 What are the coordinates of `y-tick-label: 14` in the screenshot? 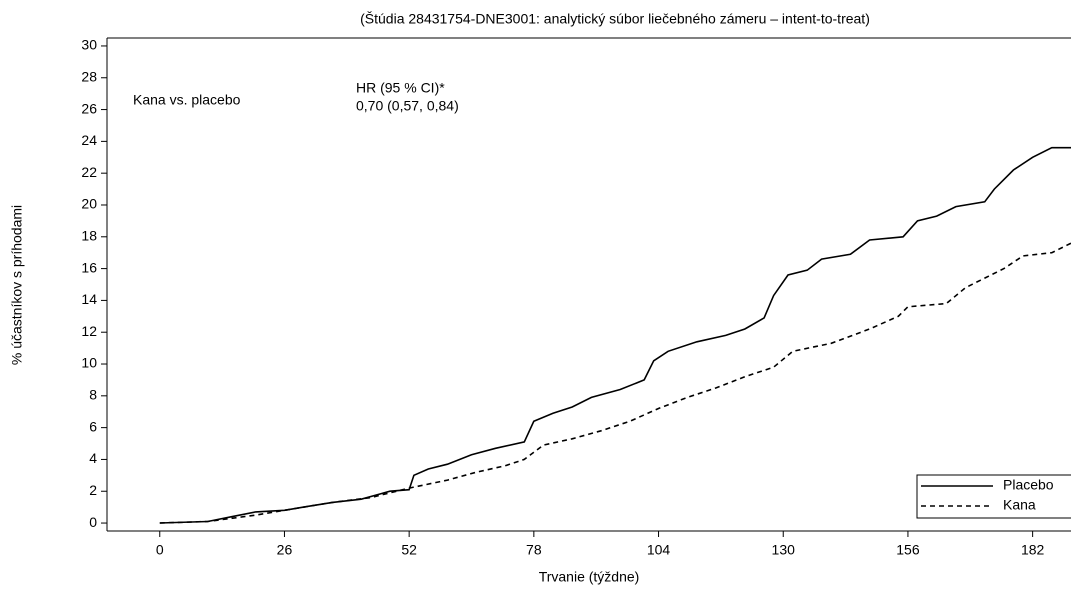 It's located at (89, 299).